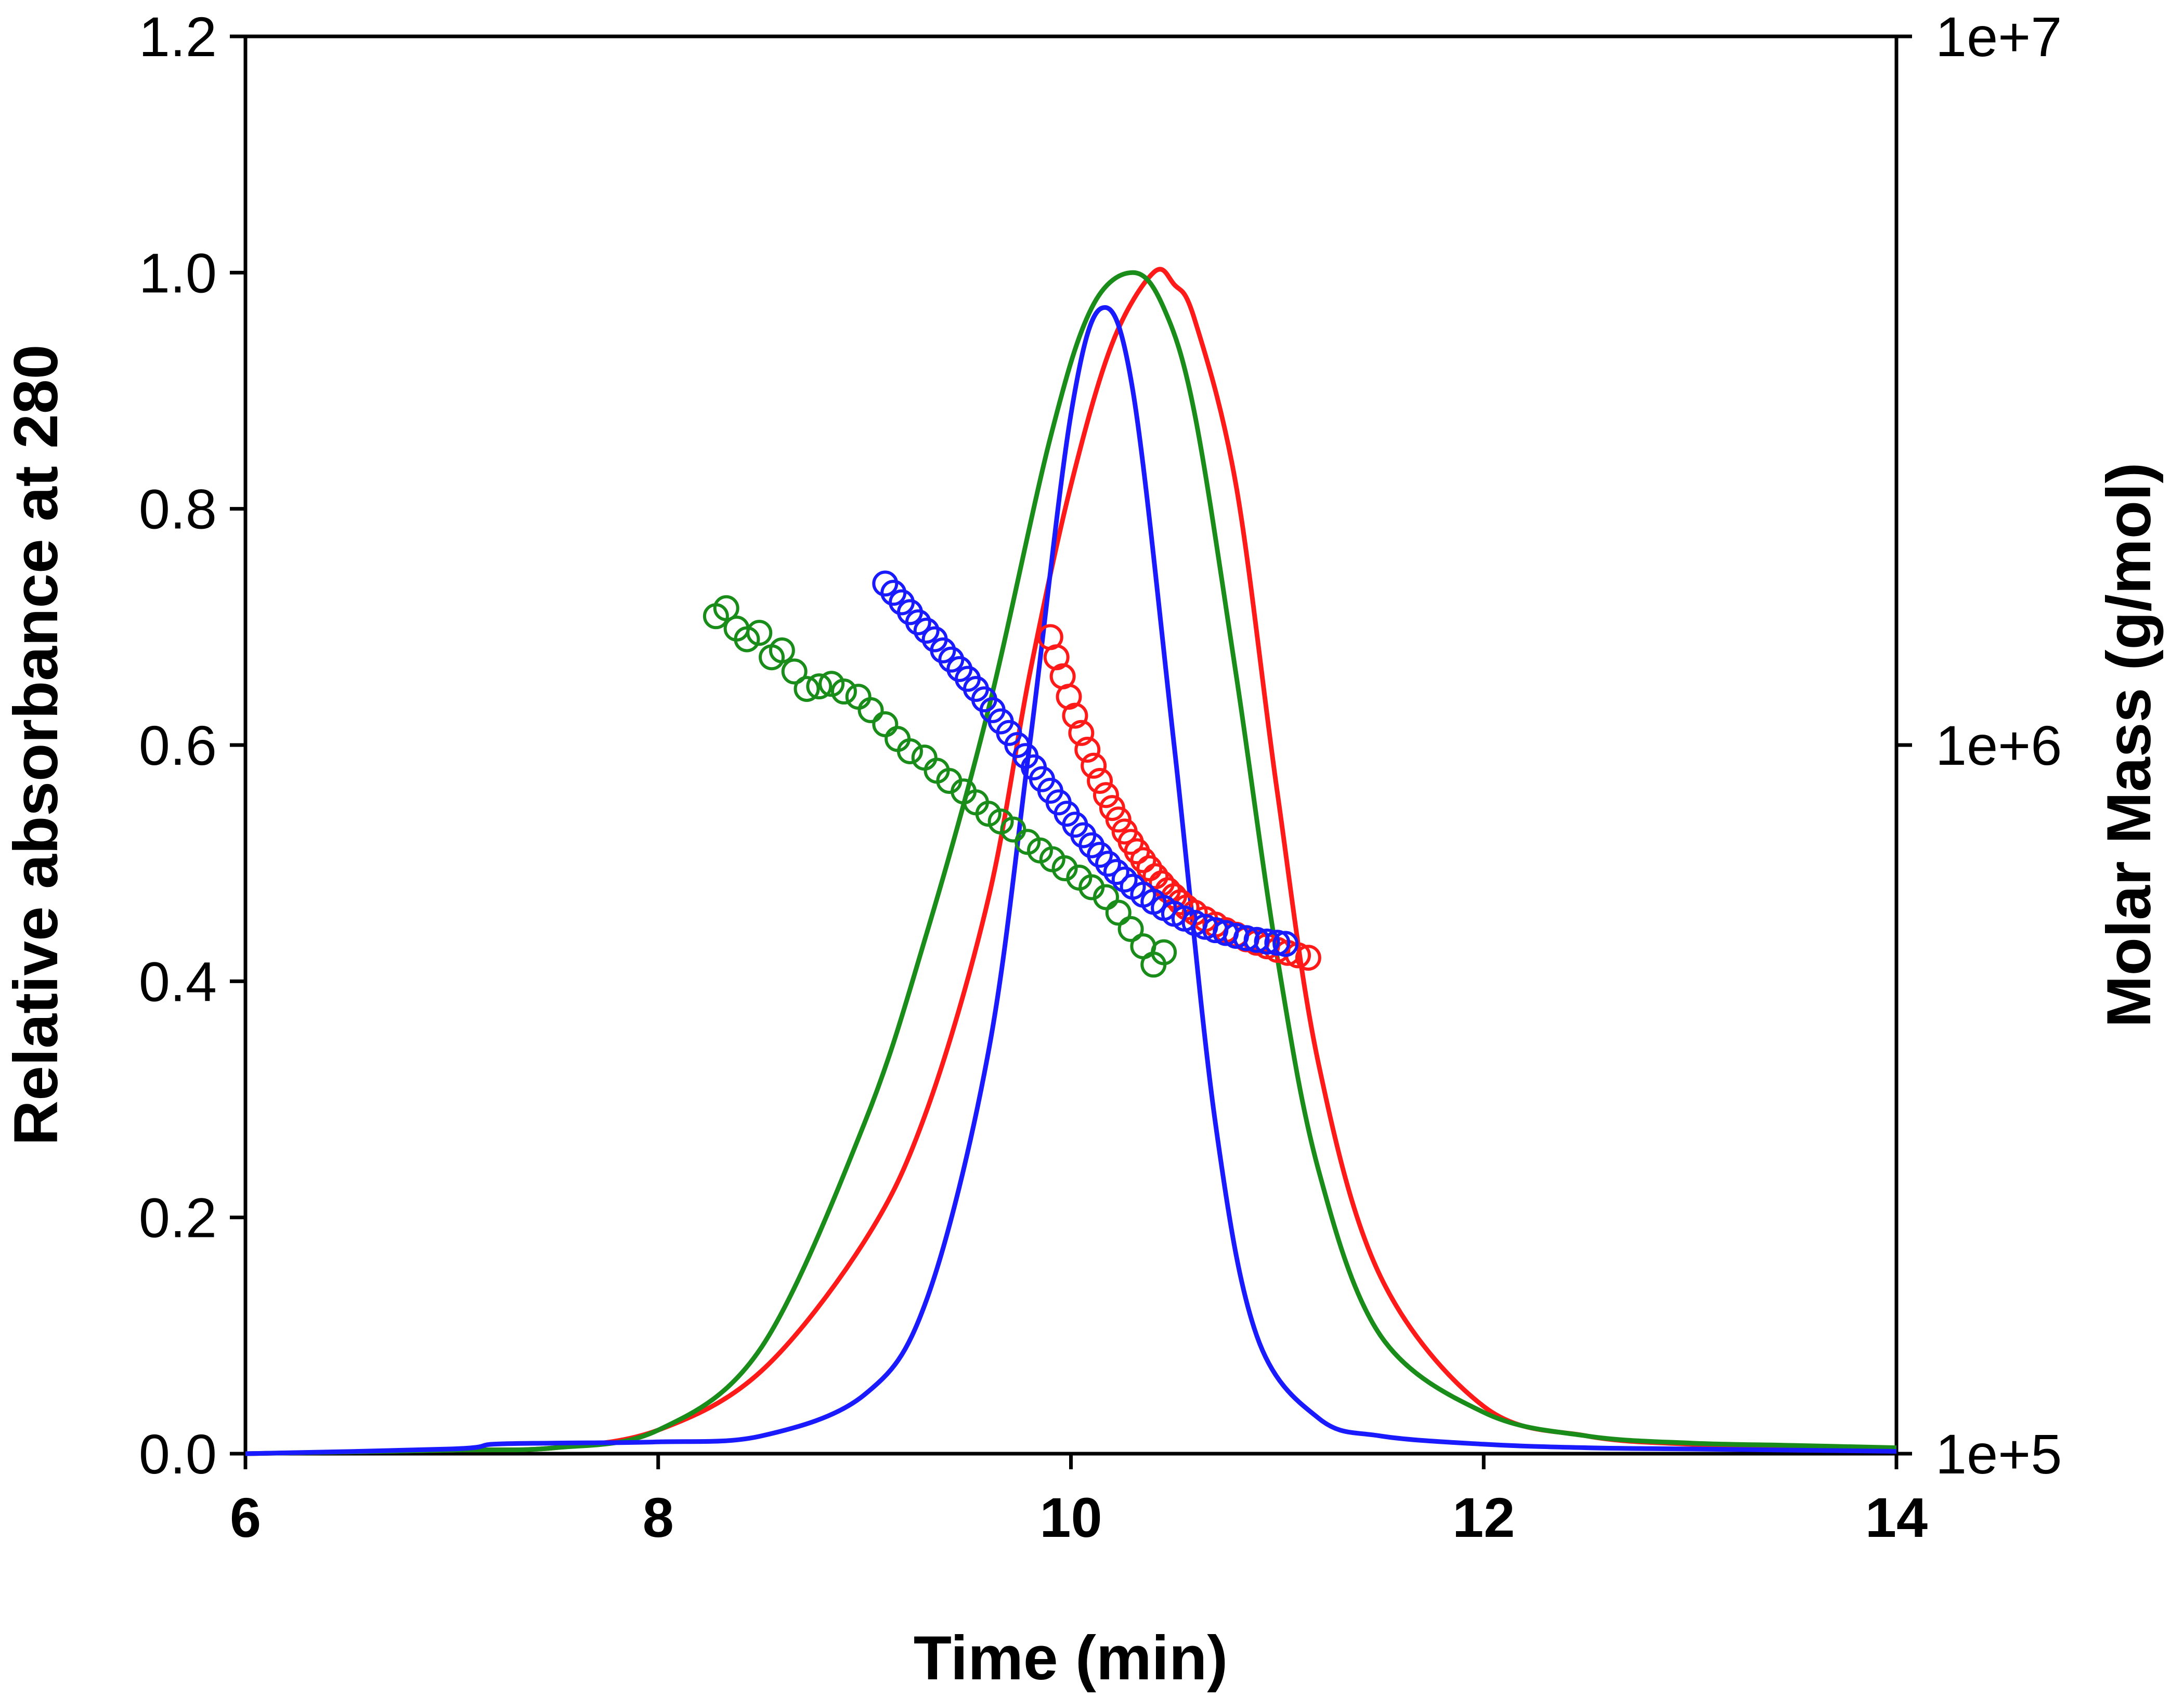 The image size is (2184, 1697). What do you see at coordinates (658, 1517) in the screenshot?
I see `x-tick-label: 8` at bounding box center [658, 1517].